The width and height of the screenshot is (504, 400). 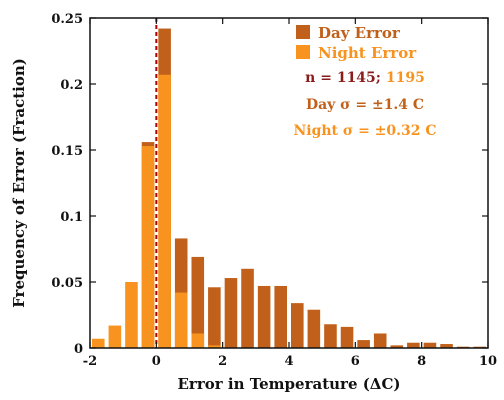 What do you see at coordinates (421, 361) in the screenshot?
I see `x-tick-label: 8` at bounding box center [421, 361].